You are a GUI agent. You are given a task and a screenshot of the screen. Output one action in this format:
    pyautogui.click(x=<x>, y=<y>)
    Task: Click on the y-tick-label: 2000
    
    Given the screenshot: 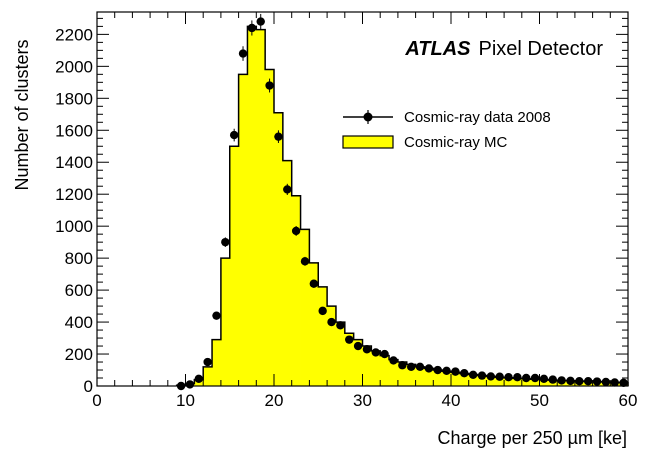 What is the action you would take?
    pyautogui.click(x=74, y=66)
    